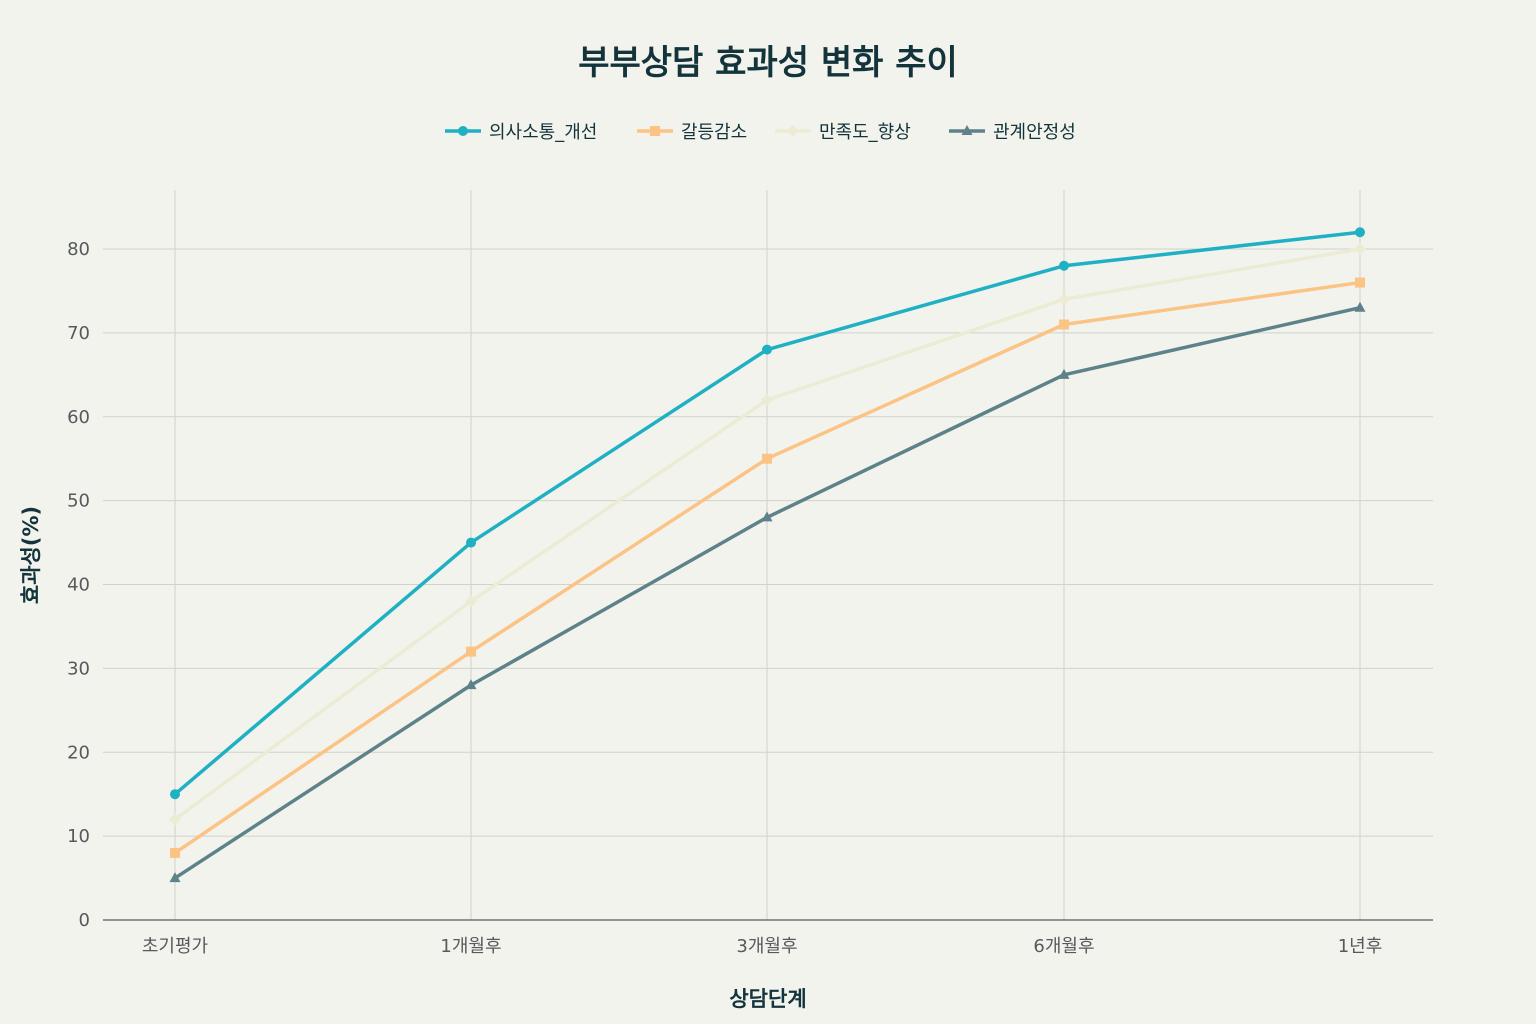 The height and width of the screenshot is (1024, 1536). I want to click on legend: 의사소통_개선 갈등감소 만족도_향상 관계안정성, so click(760, 132).